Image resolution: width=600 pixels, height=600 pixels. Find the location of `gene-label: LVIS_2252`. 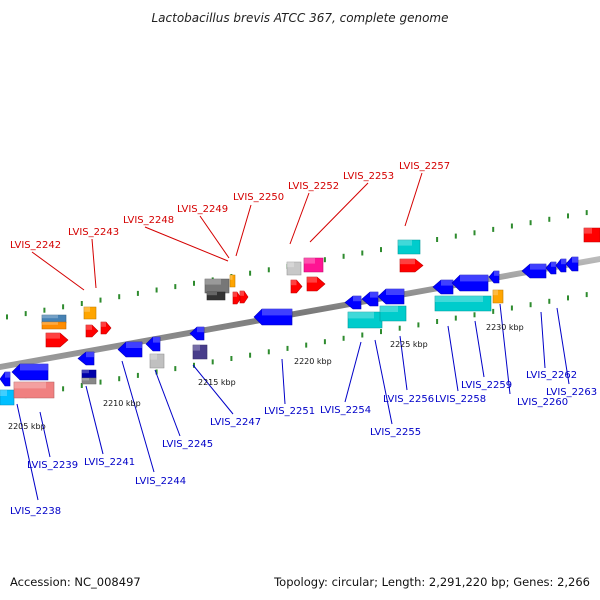

gene-label: LVIS_2252 is located at coordinates (313, 186).